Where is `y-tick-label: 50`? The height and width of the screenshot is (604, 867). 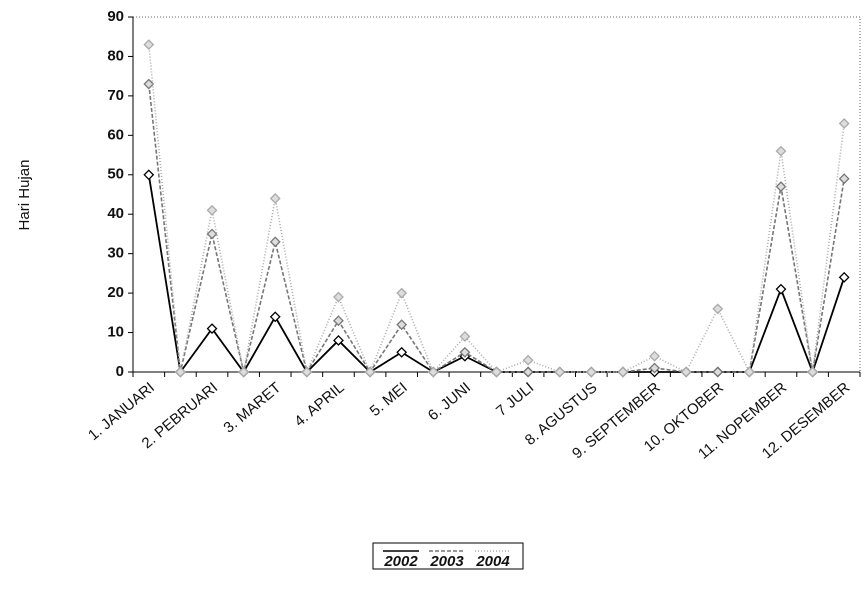
y-tick-label: 50 is located at coordinates (115, 174).